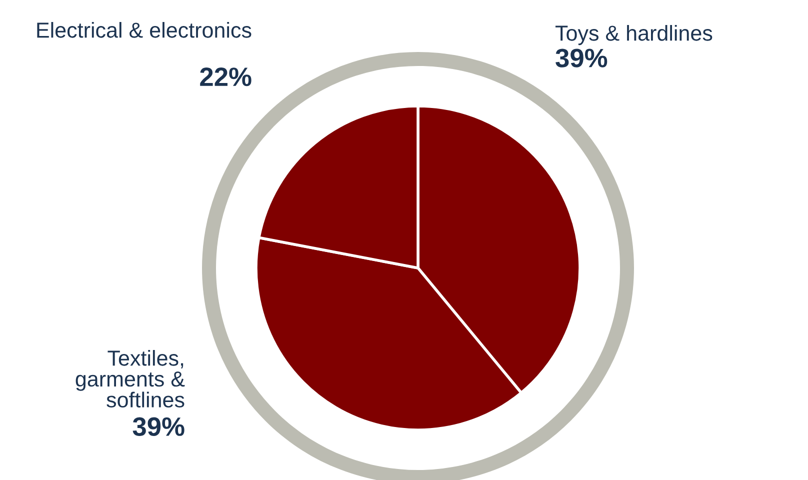 This screenshot has width=808, height=480. What do you see at coordinates (633, 35) in the screenshot?
I see `slice-label: Toys & hardlines` at bounding box center [633, 35].